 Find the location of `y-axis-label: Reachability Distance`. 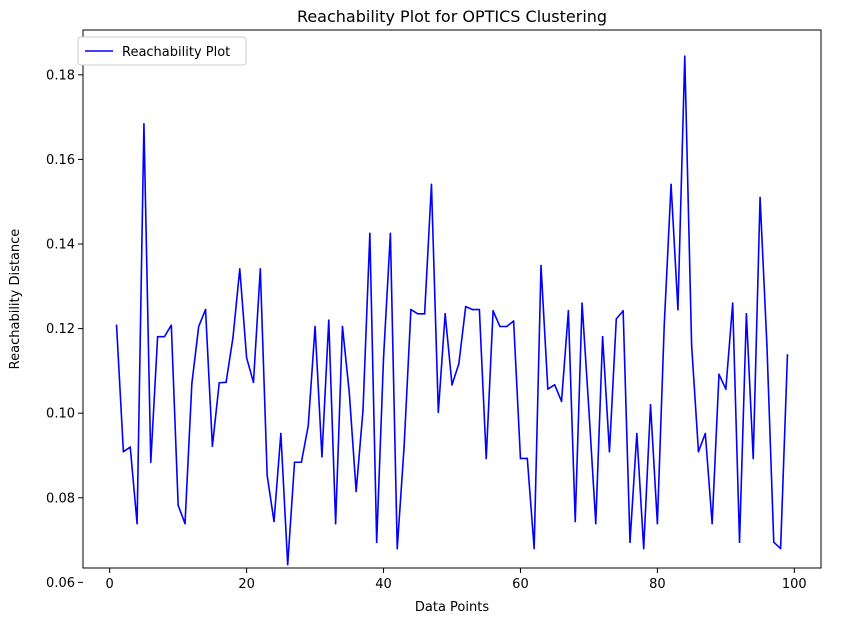

y-axis-label: Reachability Distance is located at coordinates (15, 299).